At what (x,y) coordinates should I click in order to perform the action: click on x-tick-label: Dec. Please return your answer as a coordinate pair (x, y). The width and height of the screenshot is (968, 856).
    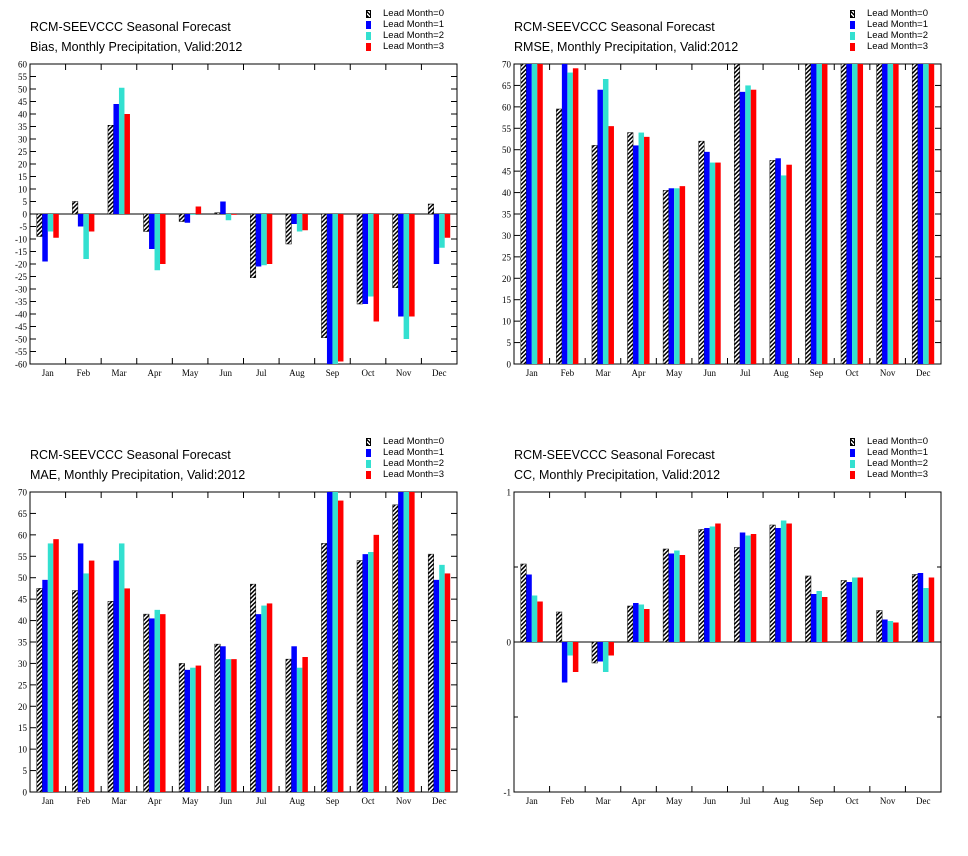
    Looking at the image, I should click on (439, 801).